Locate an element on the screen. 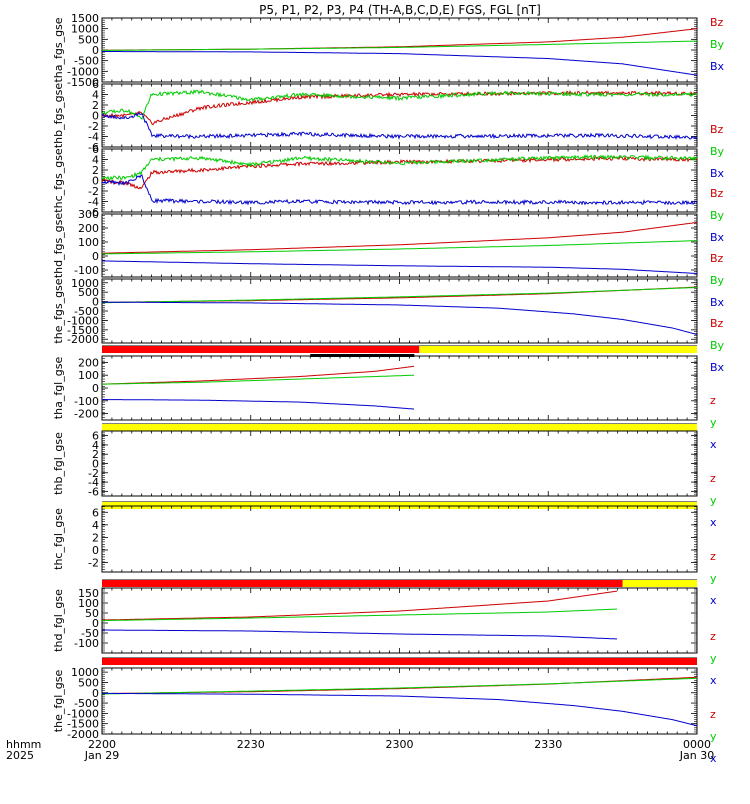 This screenshot has width=750, height=804. series-line-z is located at coordinates (360, 605).